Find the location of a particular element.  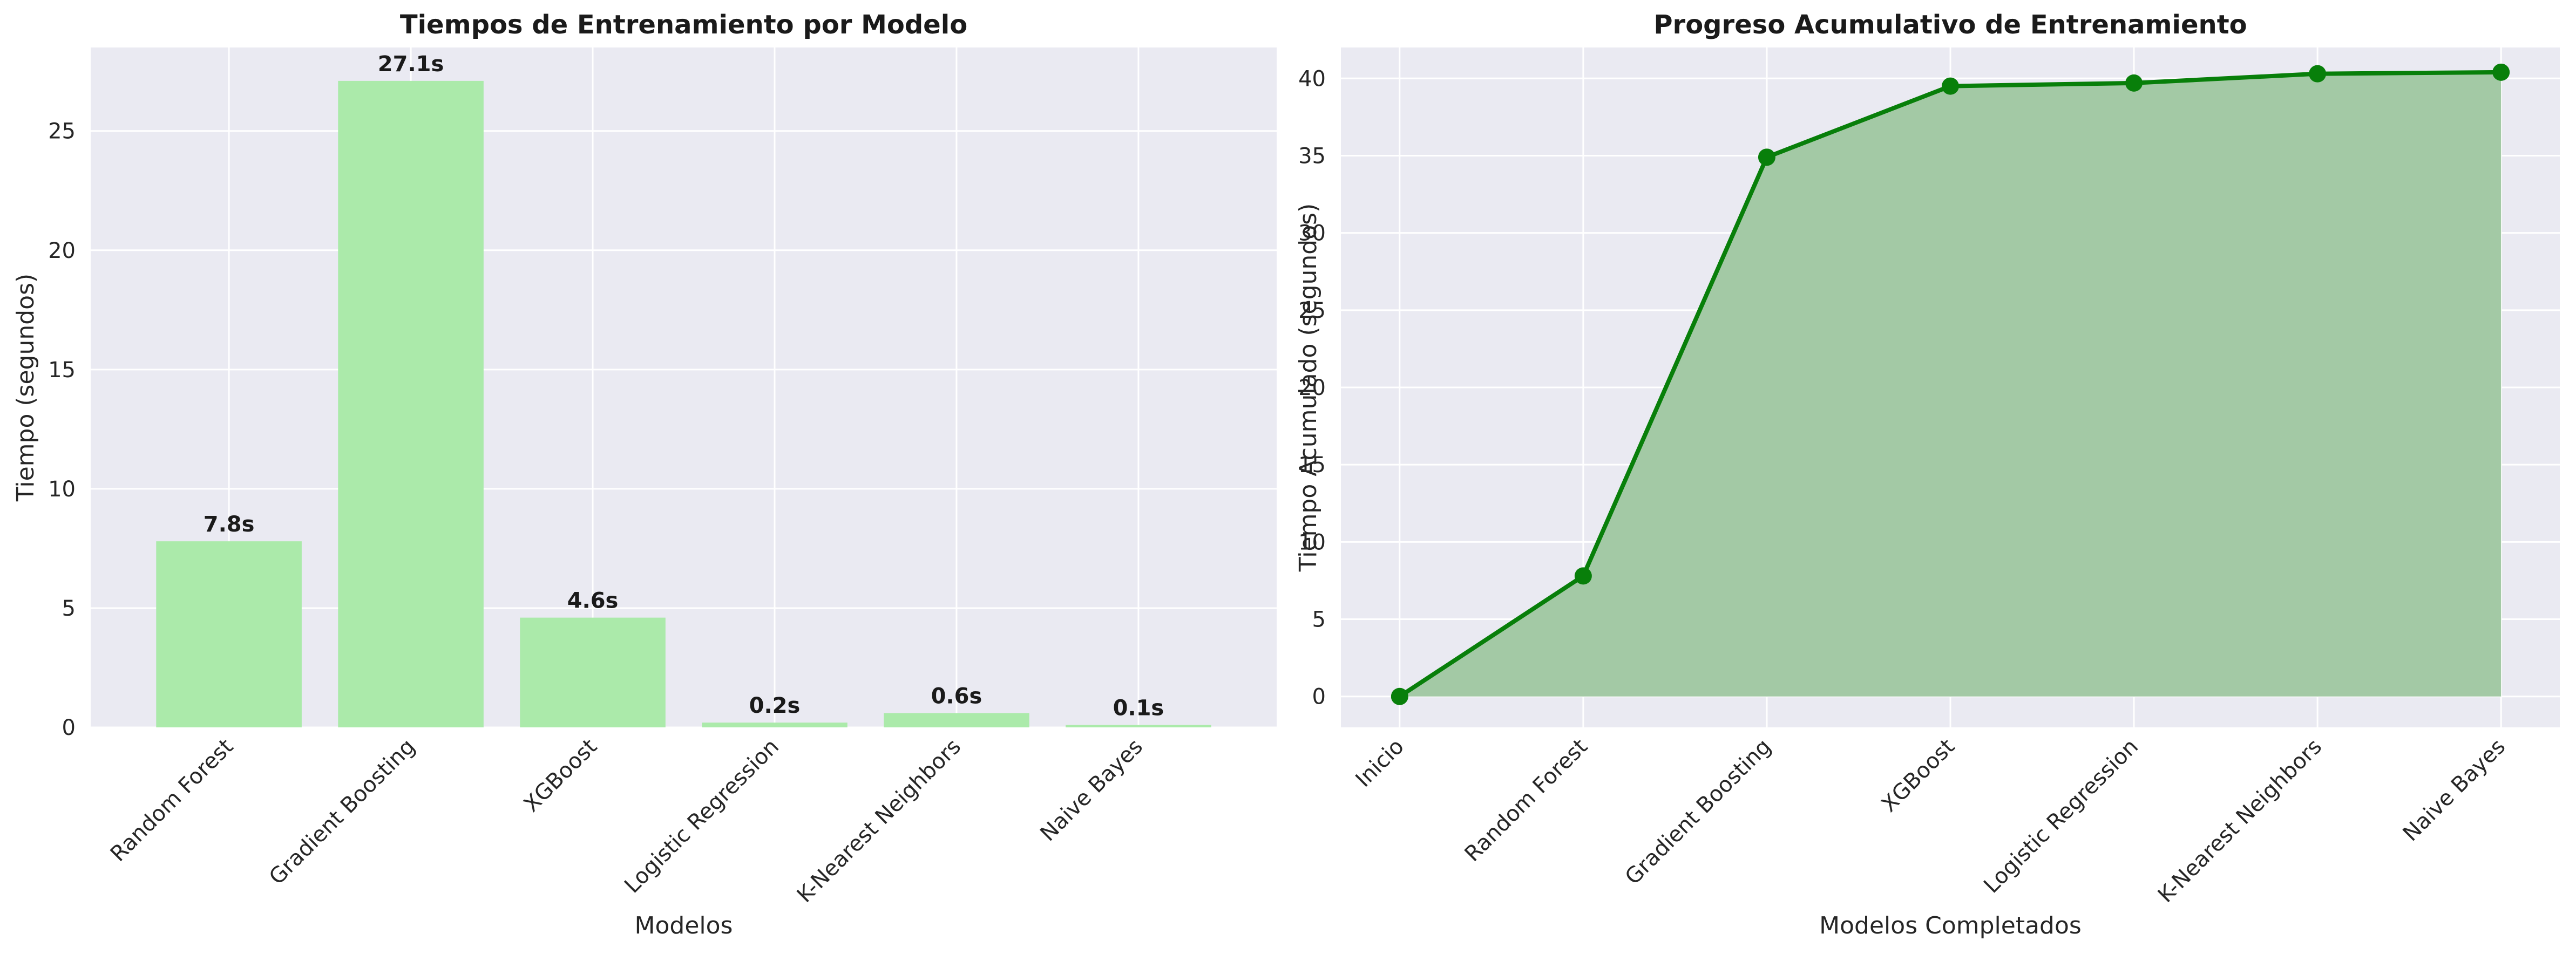

bar-value-label: 0.2s is located at coordinates (775, 705).